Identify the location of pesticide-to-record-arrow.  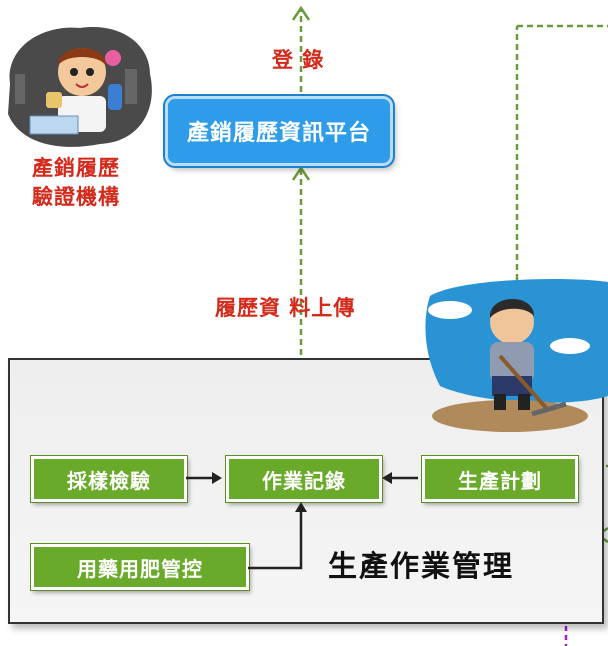
(275, 539).